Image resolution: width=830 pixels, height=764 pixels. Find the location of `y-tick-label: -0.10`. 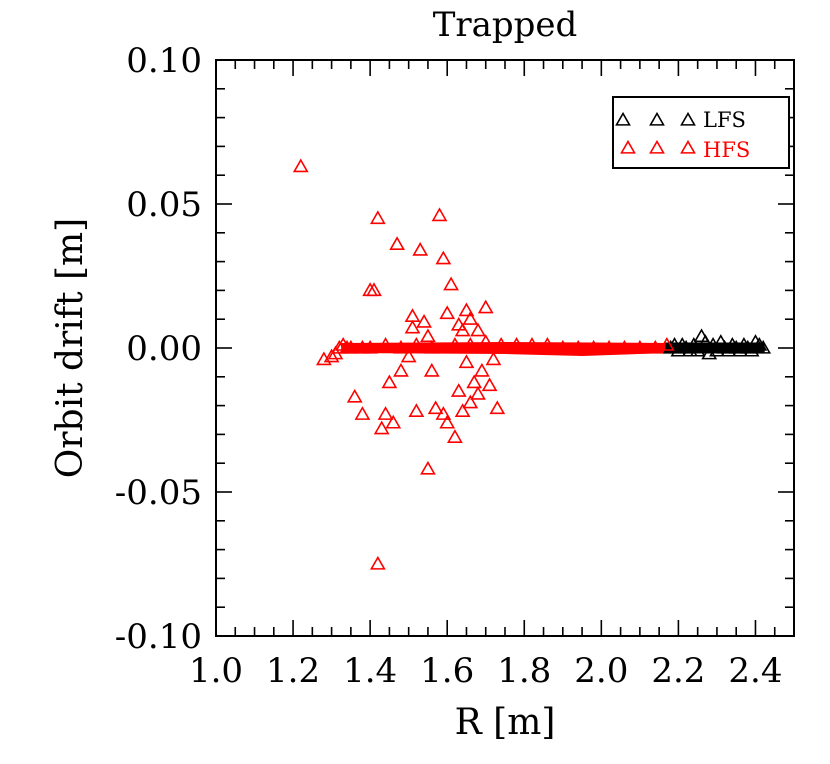

y-tick-label: -0.10 is located at coordinates (158, 637).